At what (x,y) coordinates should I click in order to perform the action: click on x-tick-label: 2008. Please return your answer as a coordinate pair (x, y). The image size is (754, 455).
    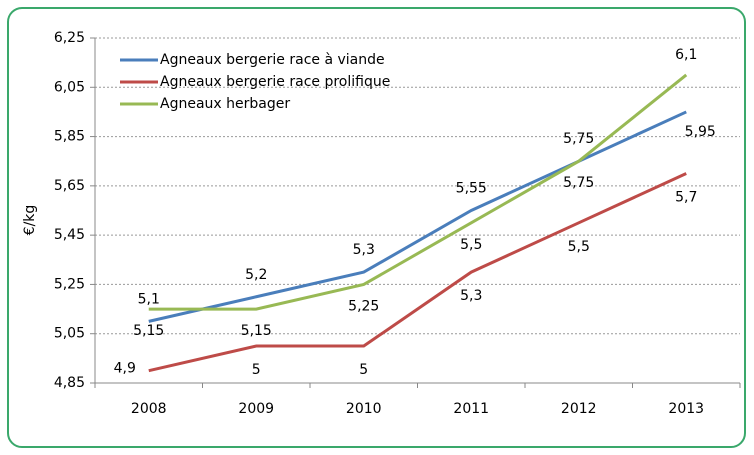
    Looking at the image, I should click on (149, 409).